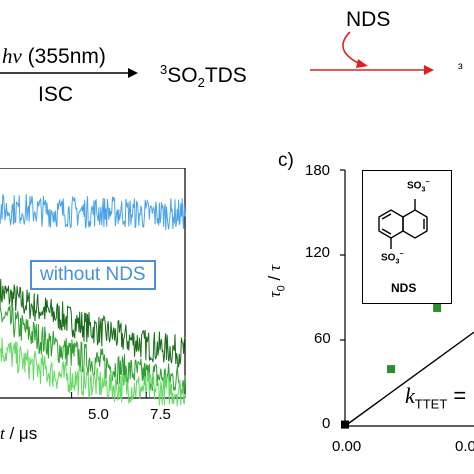 The width and height of the screenshot is (474, 474). I want to click on panel-c-label: c), so click(286, 160).